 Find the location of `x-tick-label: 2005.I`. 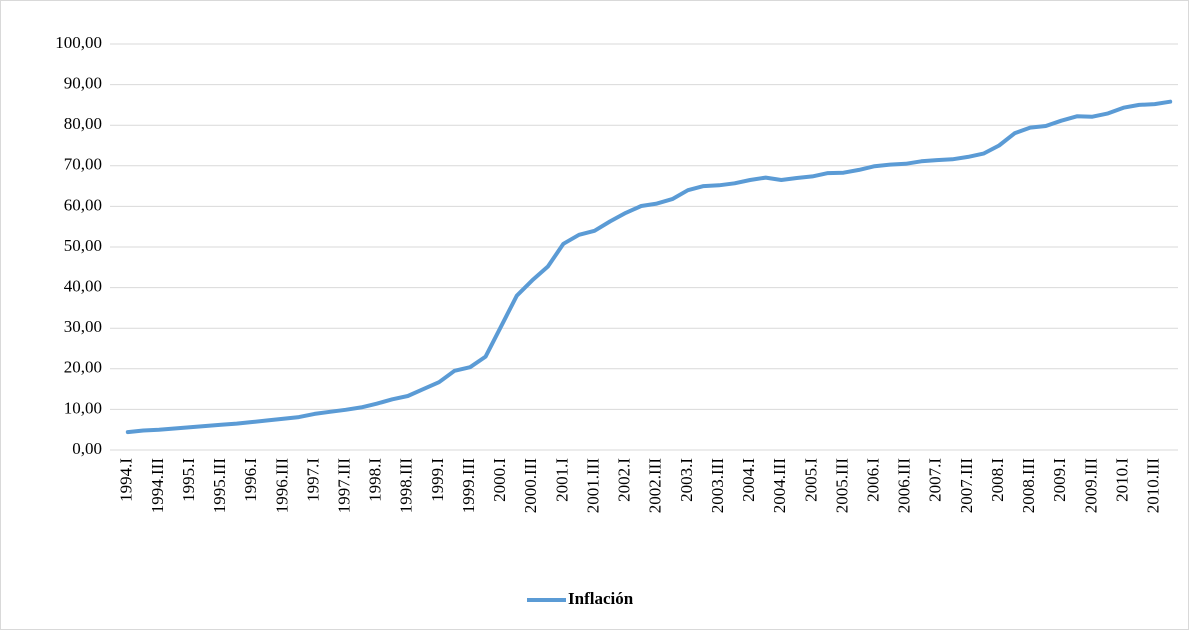

x-tick-label: 2005.I is located at coordinates (810, 480).